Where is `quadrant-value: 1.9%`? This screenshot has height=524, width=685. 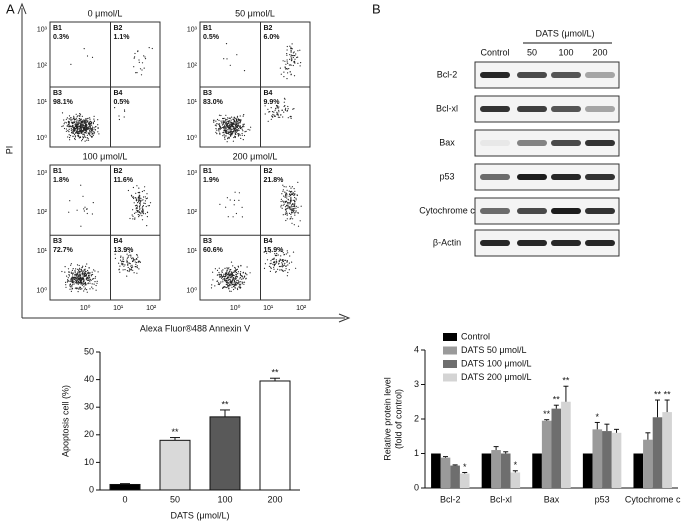
quadrant-value: 1.9% is located at coordinates (211, 180).